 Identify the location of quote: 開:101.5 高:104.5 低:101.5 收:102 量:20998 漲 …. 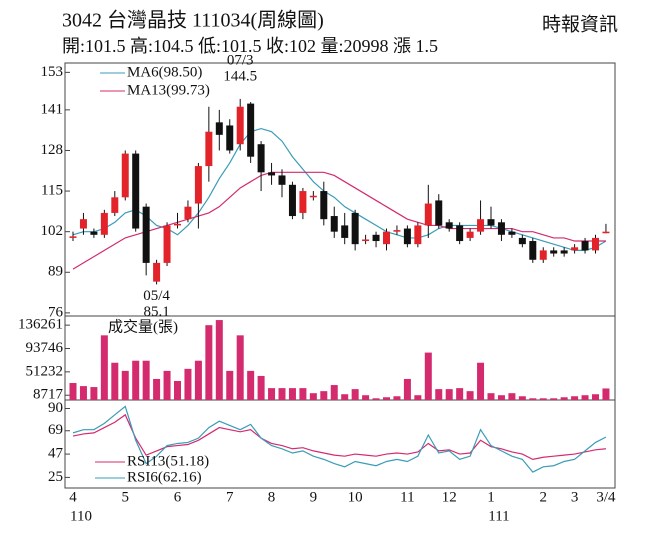
(250, 46).